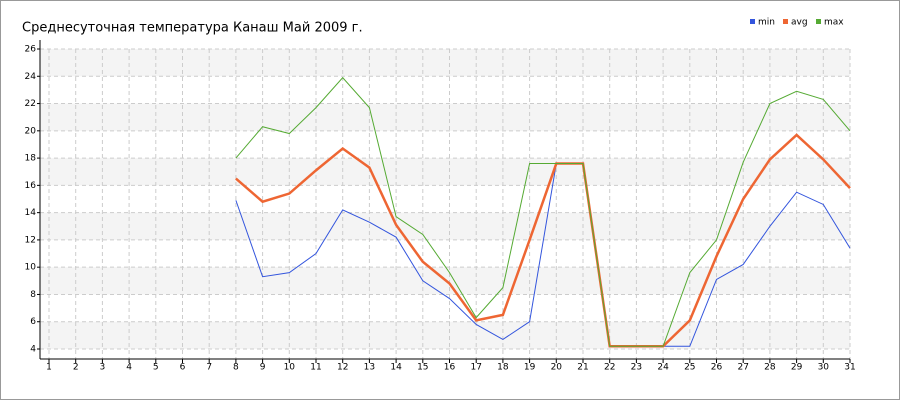 The image size is (900, 400). What do you see at coordinates (770, 368) in the screenshot?
I see `x-tick-label: 28` at bounding box center [770, 368].